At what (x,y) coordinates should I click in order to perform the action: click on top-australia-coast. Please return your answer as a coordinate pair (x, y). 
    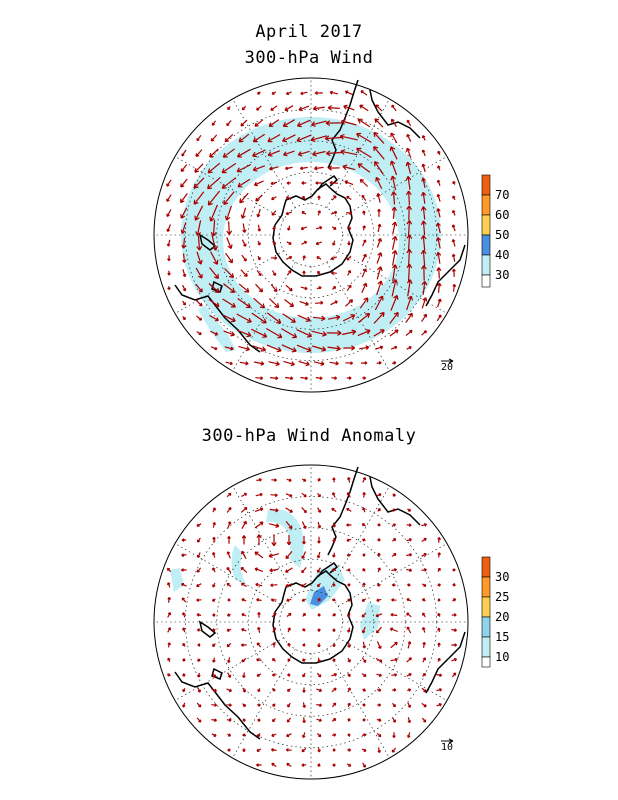
    Looking at the image, I should click on (217, 318).